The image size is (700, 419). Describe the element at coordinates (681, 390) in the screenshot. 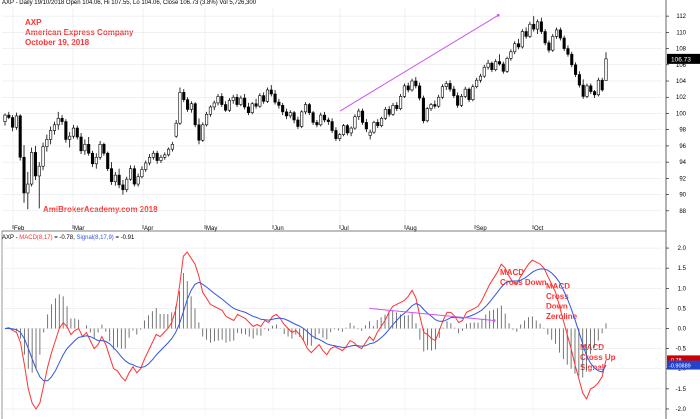

I see `macd-y-tick-label: -1.5` at that location.